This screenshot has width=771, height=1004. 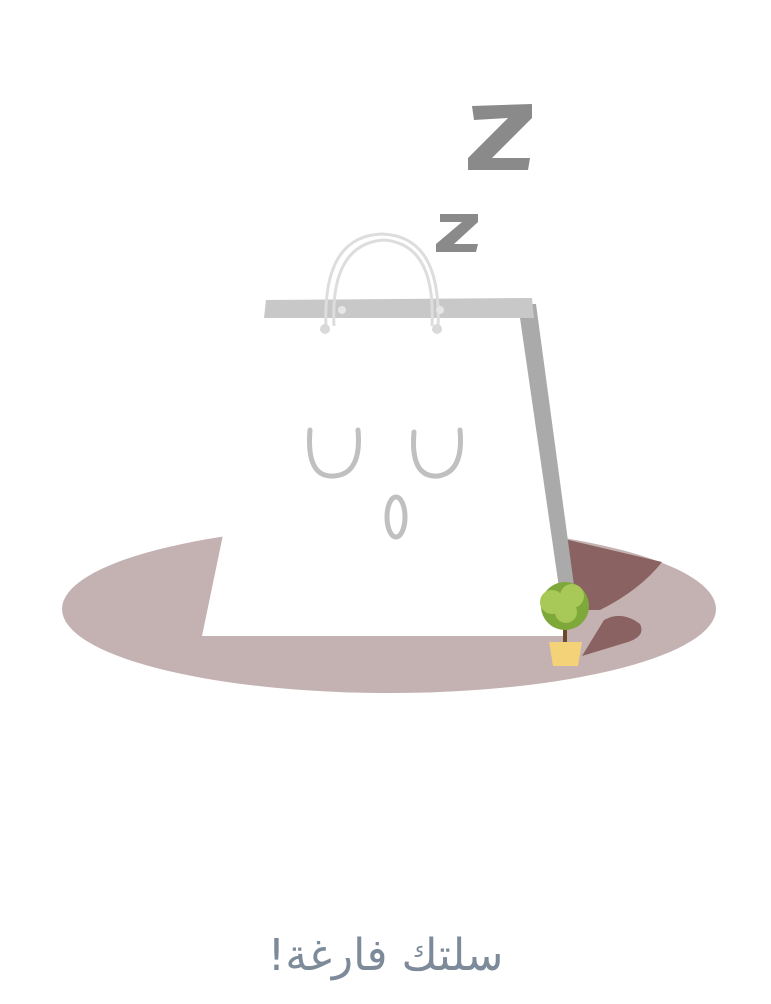 What do you see at coordinates (440, 310) in the screenshot?
I see `handle-rivet-right-top` at bounding box center [440, 310].